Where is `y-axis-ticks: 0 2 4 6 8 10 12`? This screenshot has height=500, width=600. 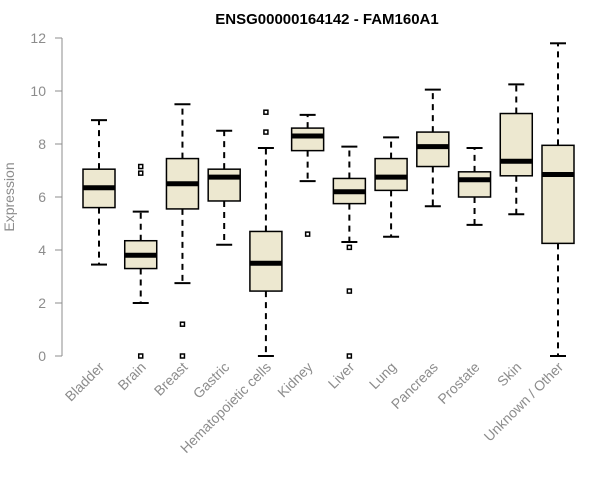 y-axis-ticks: 0 2 4 6 8 10 12 is located at coordinates (46, 197).